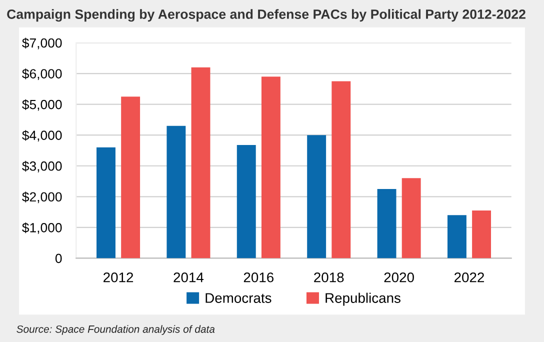  I want to click on x-tick-label: 2020, so click(399, 277).